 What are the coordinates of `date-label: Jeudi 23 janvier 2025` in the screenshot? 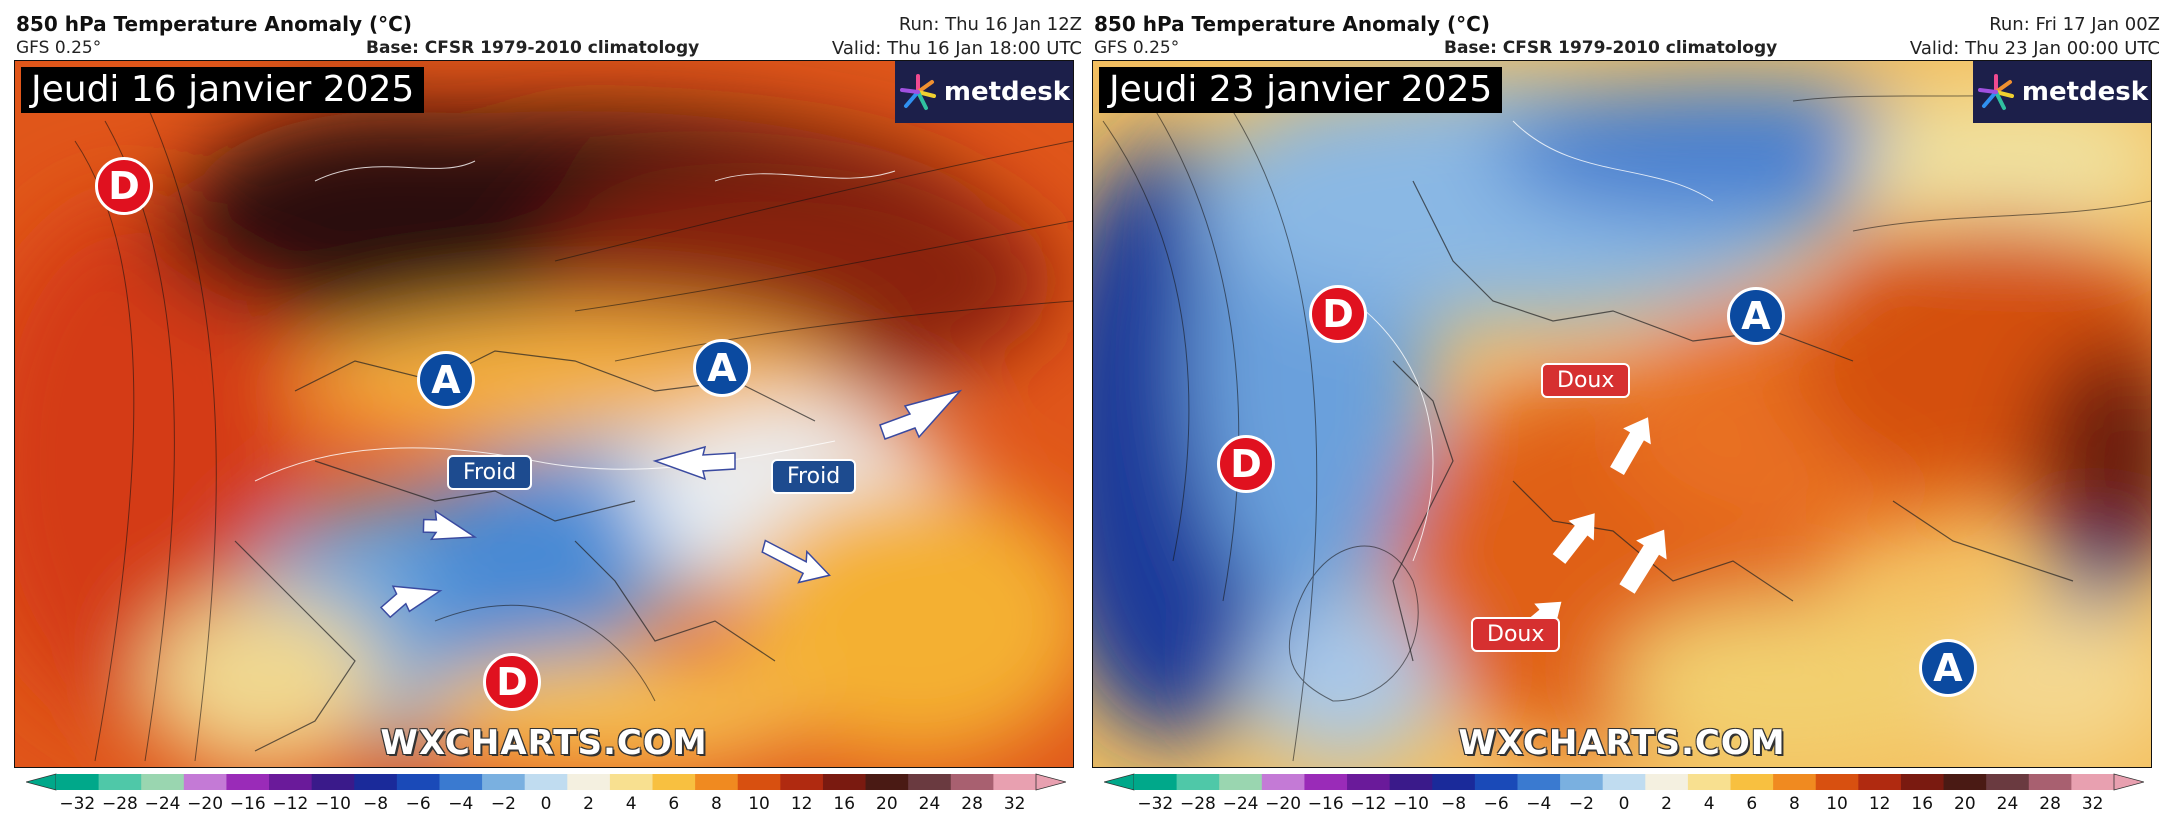 It's located at (1301, 90).